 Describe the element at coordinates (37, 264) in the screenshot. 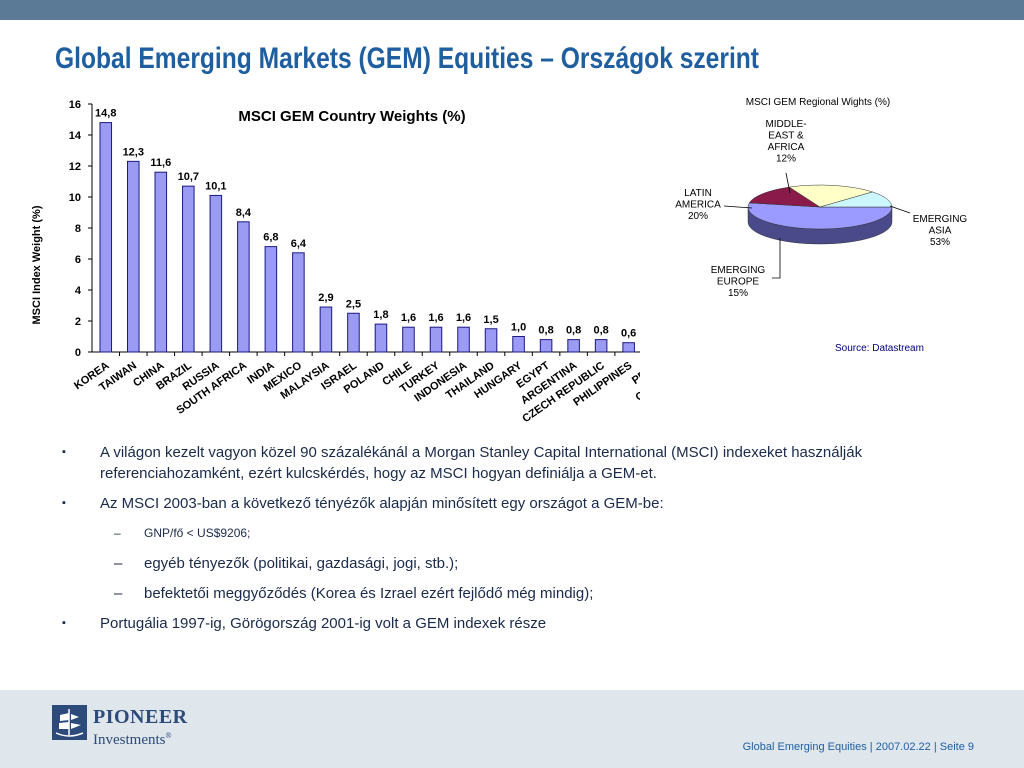

I see `y-axis-label: MSCI Index Weight (%)` at that location.